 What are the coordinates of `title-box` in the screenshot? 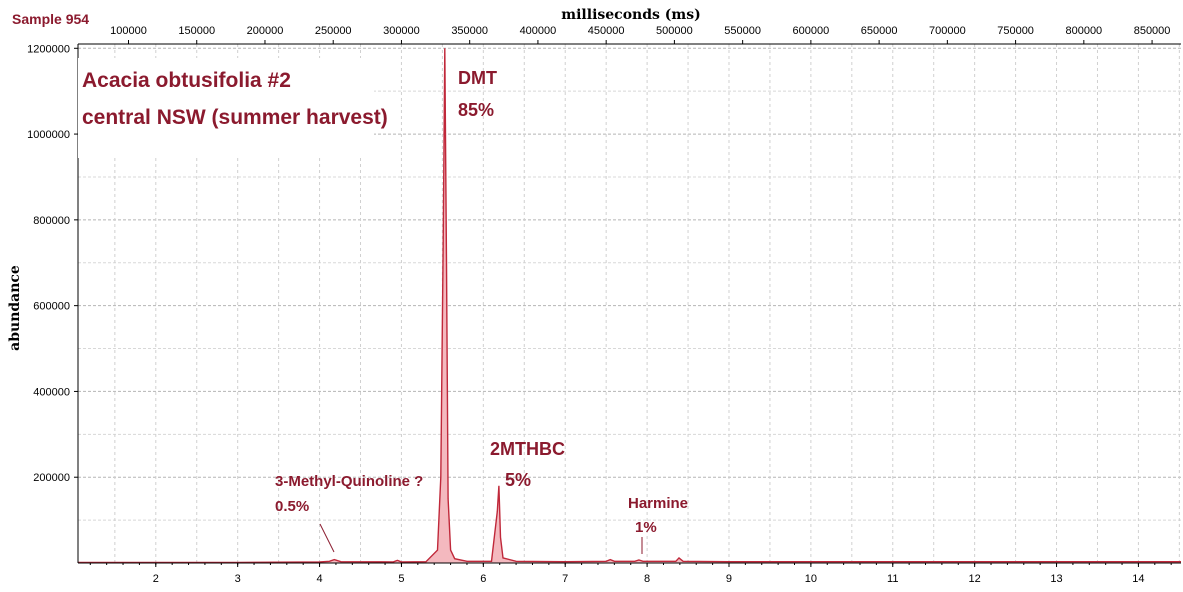 It's located at (226, 108).